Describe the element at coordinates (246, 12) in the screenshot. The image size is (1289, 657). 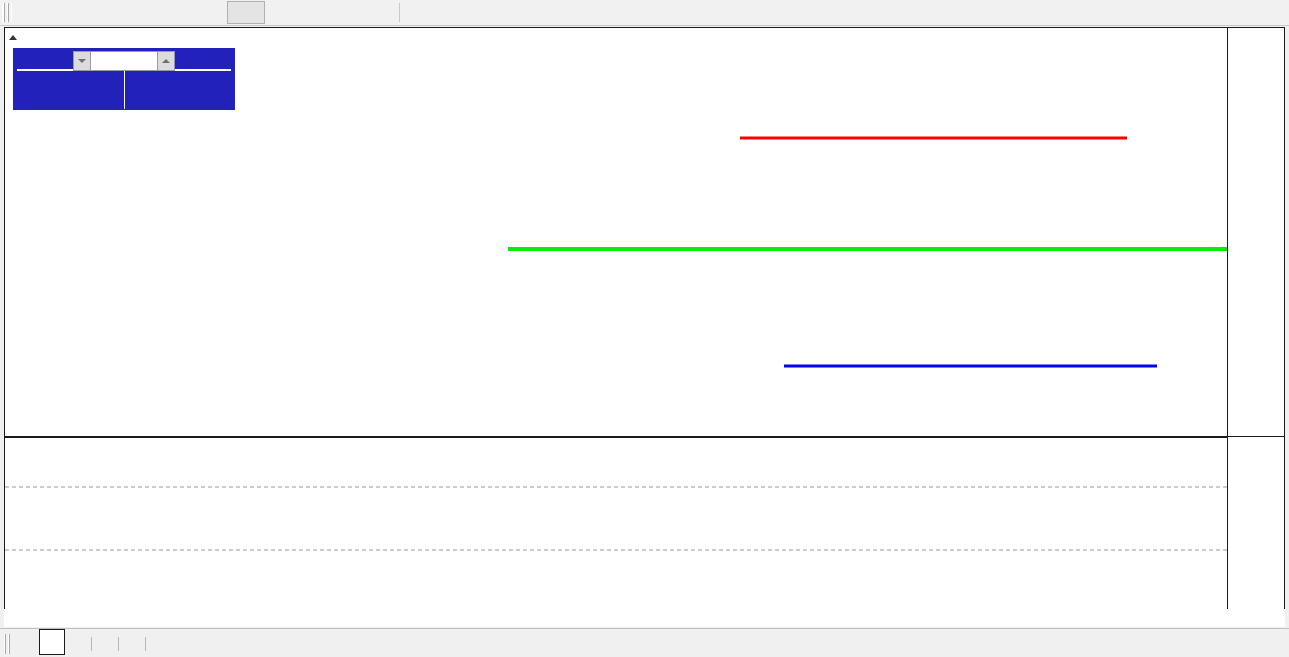
I see `timeframe-h4` at that location.